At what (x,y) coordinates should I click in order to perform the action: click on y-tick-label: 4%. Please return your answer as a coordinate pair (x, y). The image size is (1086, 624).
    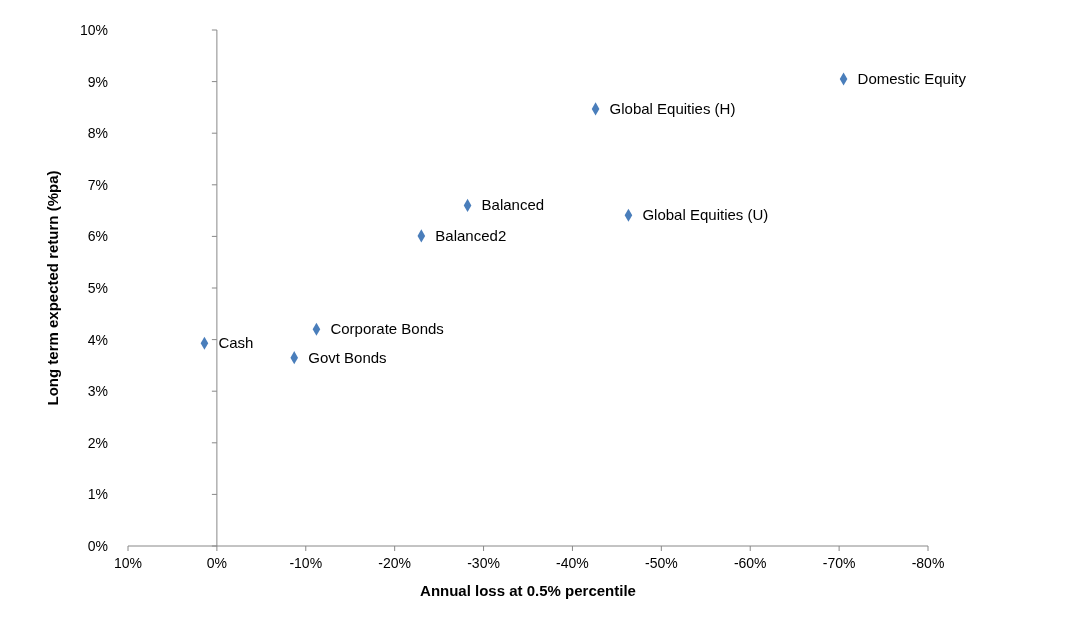
    Looking at the image, I should click on (97, 339).